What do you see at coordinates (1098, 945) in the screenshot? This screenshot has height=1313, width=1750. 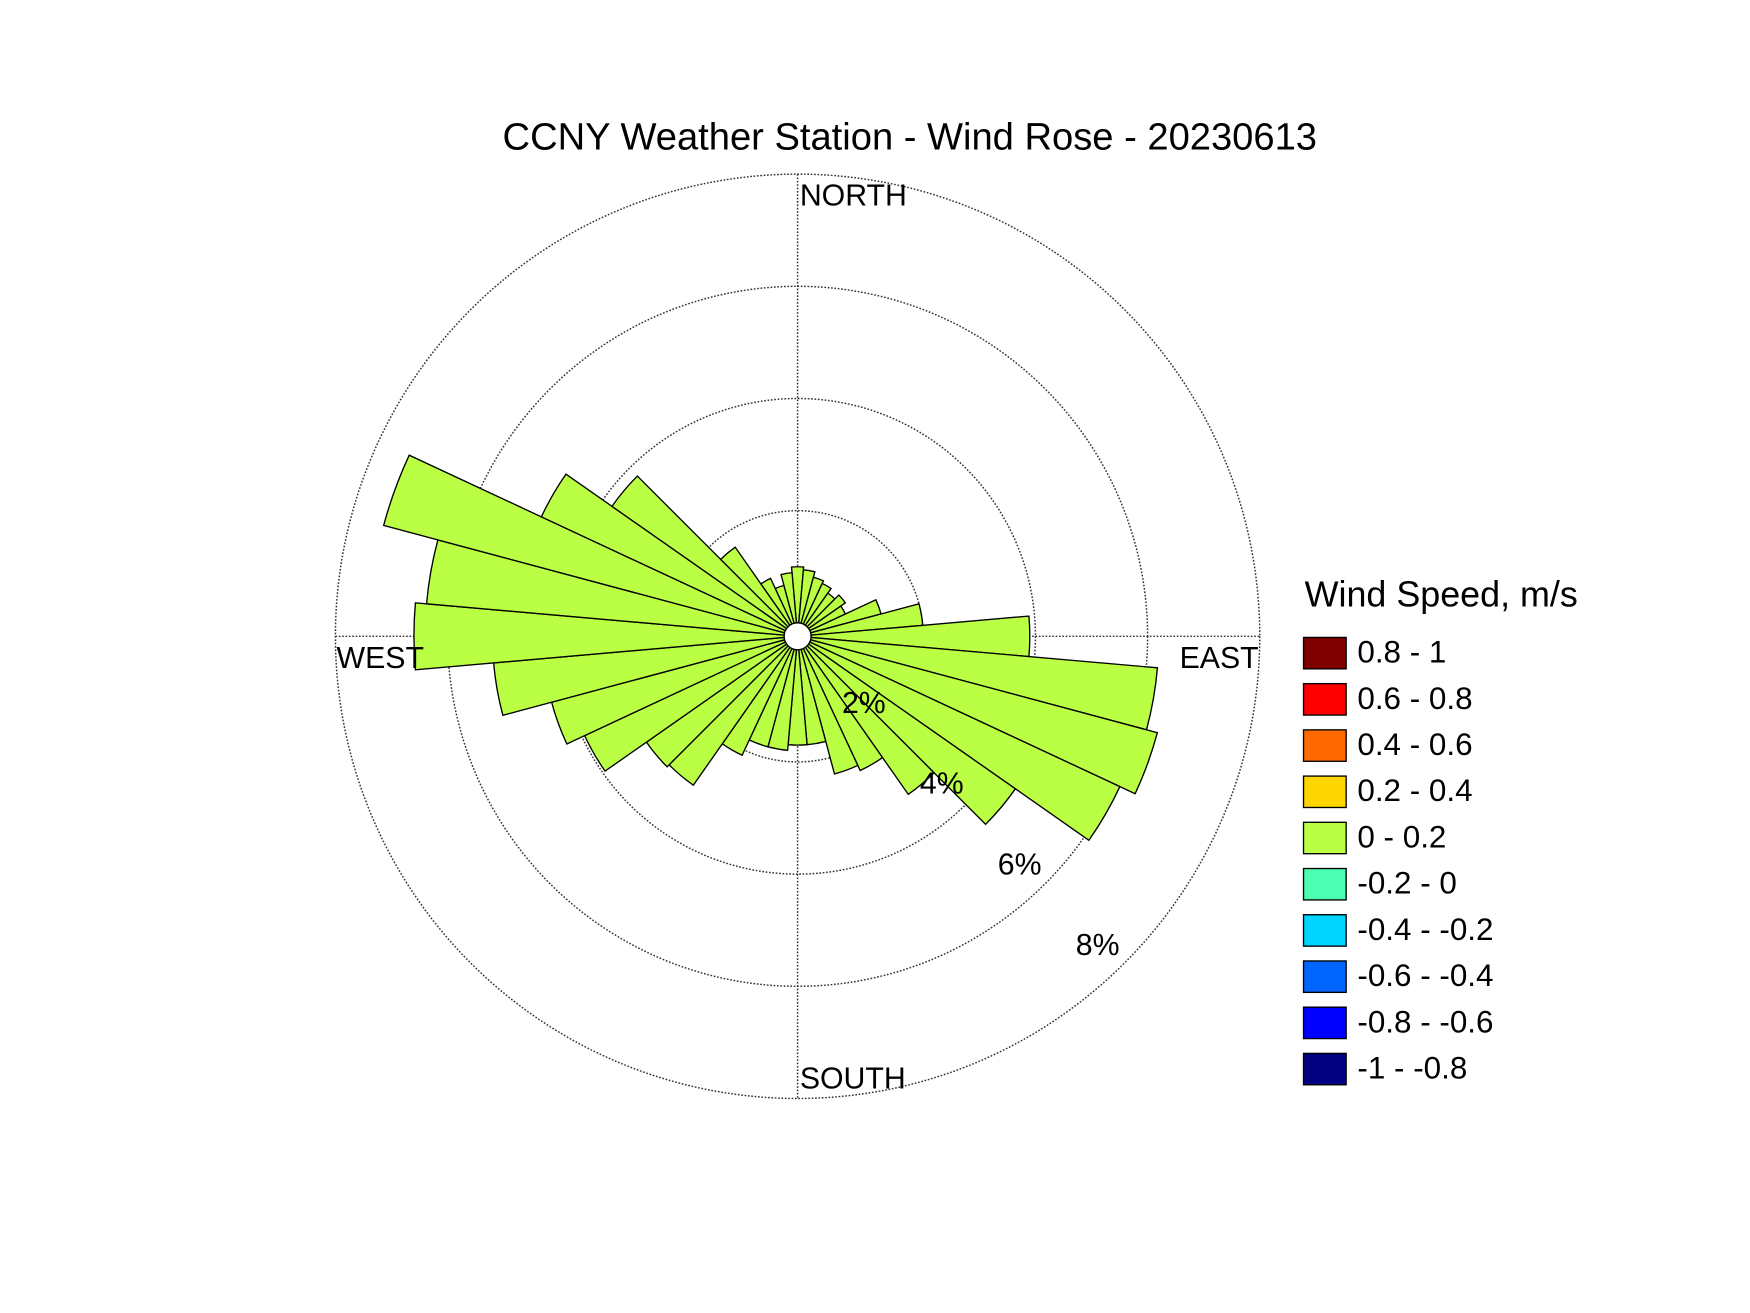 I see `ring-label: 8%` at bounding box center [1098, 945].